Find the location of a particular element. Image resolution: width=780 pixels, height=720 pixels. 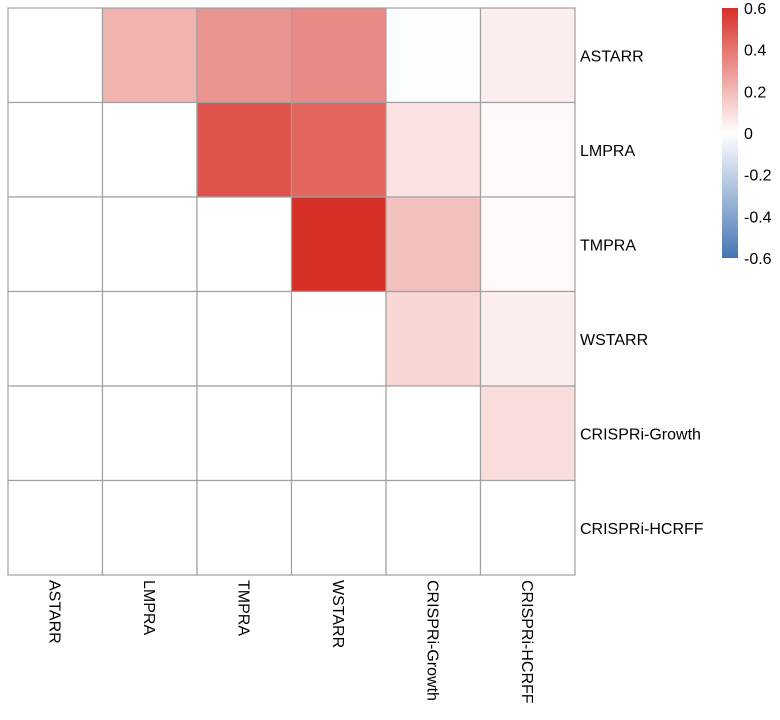

column-label: CRISPRi-HCRFF is located at coordinates (526, 642).